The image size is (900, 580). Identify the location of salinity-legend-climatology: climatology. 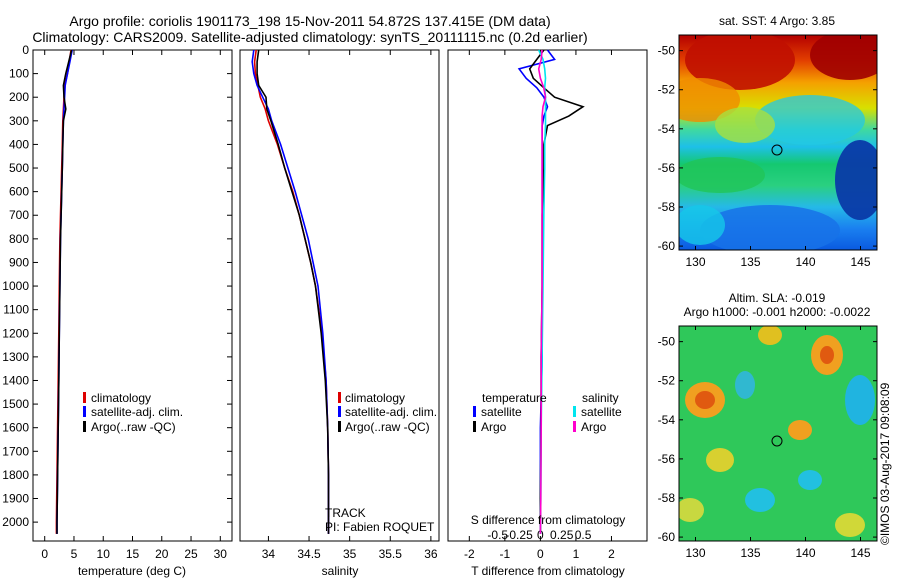
(375, 398).